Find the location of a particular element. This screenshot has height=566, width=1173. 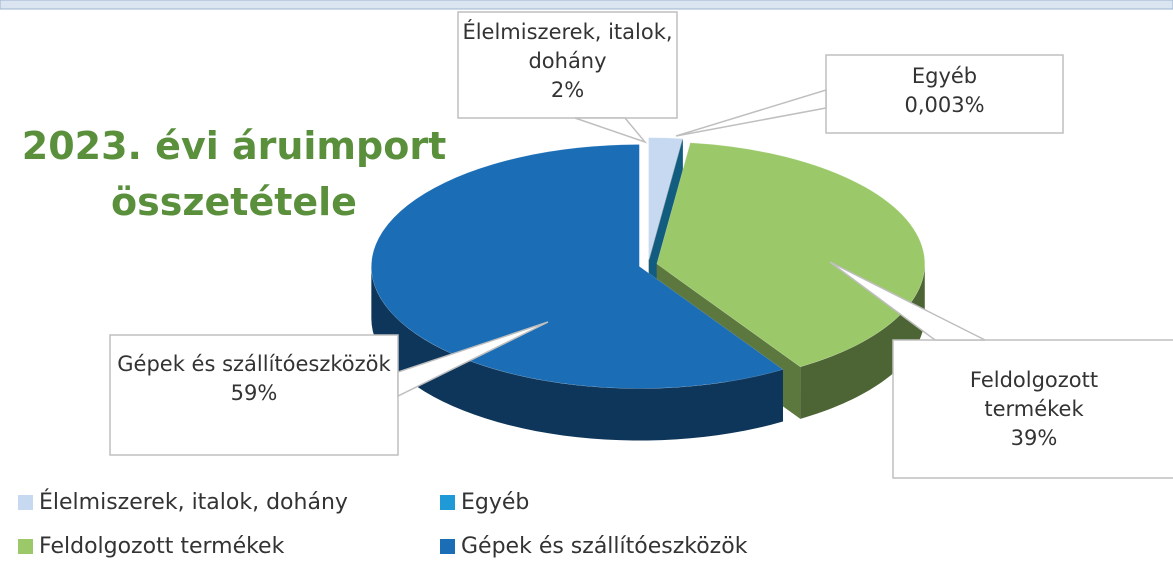

legend-item: Feldolgozott termékek is located at coordinates (151, 546).